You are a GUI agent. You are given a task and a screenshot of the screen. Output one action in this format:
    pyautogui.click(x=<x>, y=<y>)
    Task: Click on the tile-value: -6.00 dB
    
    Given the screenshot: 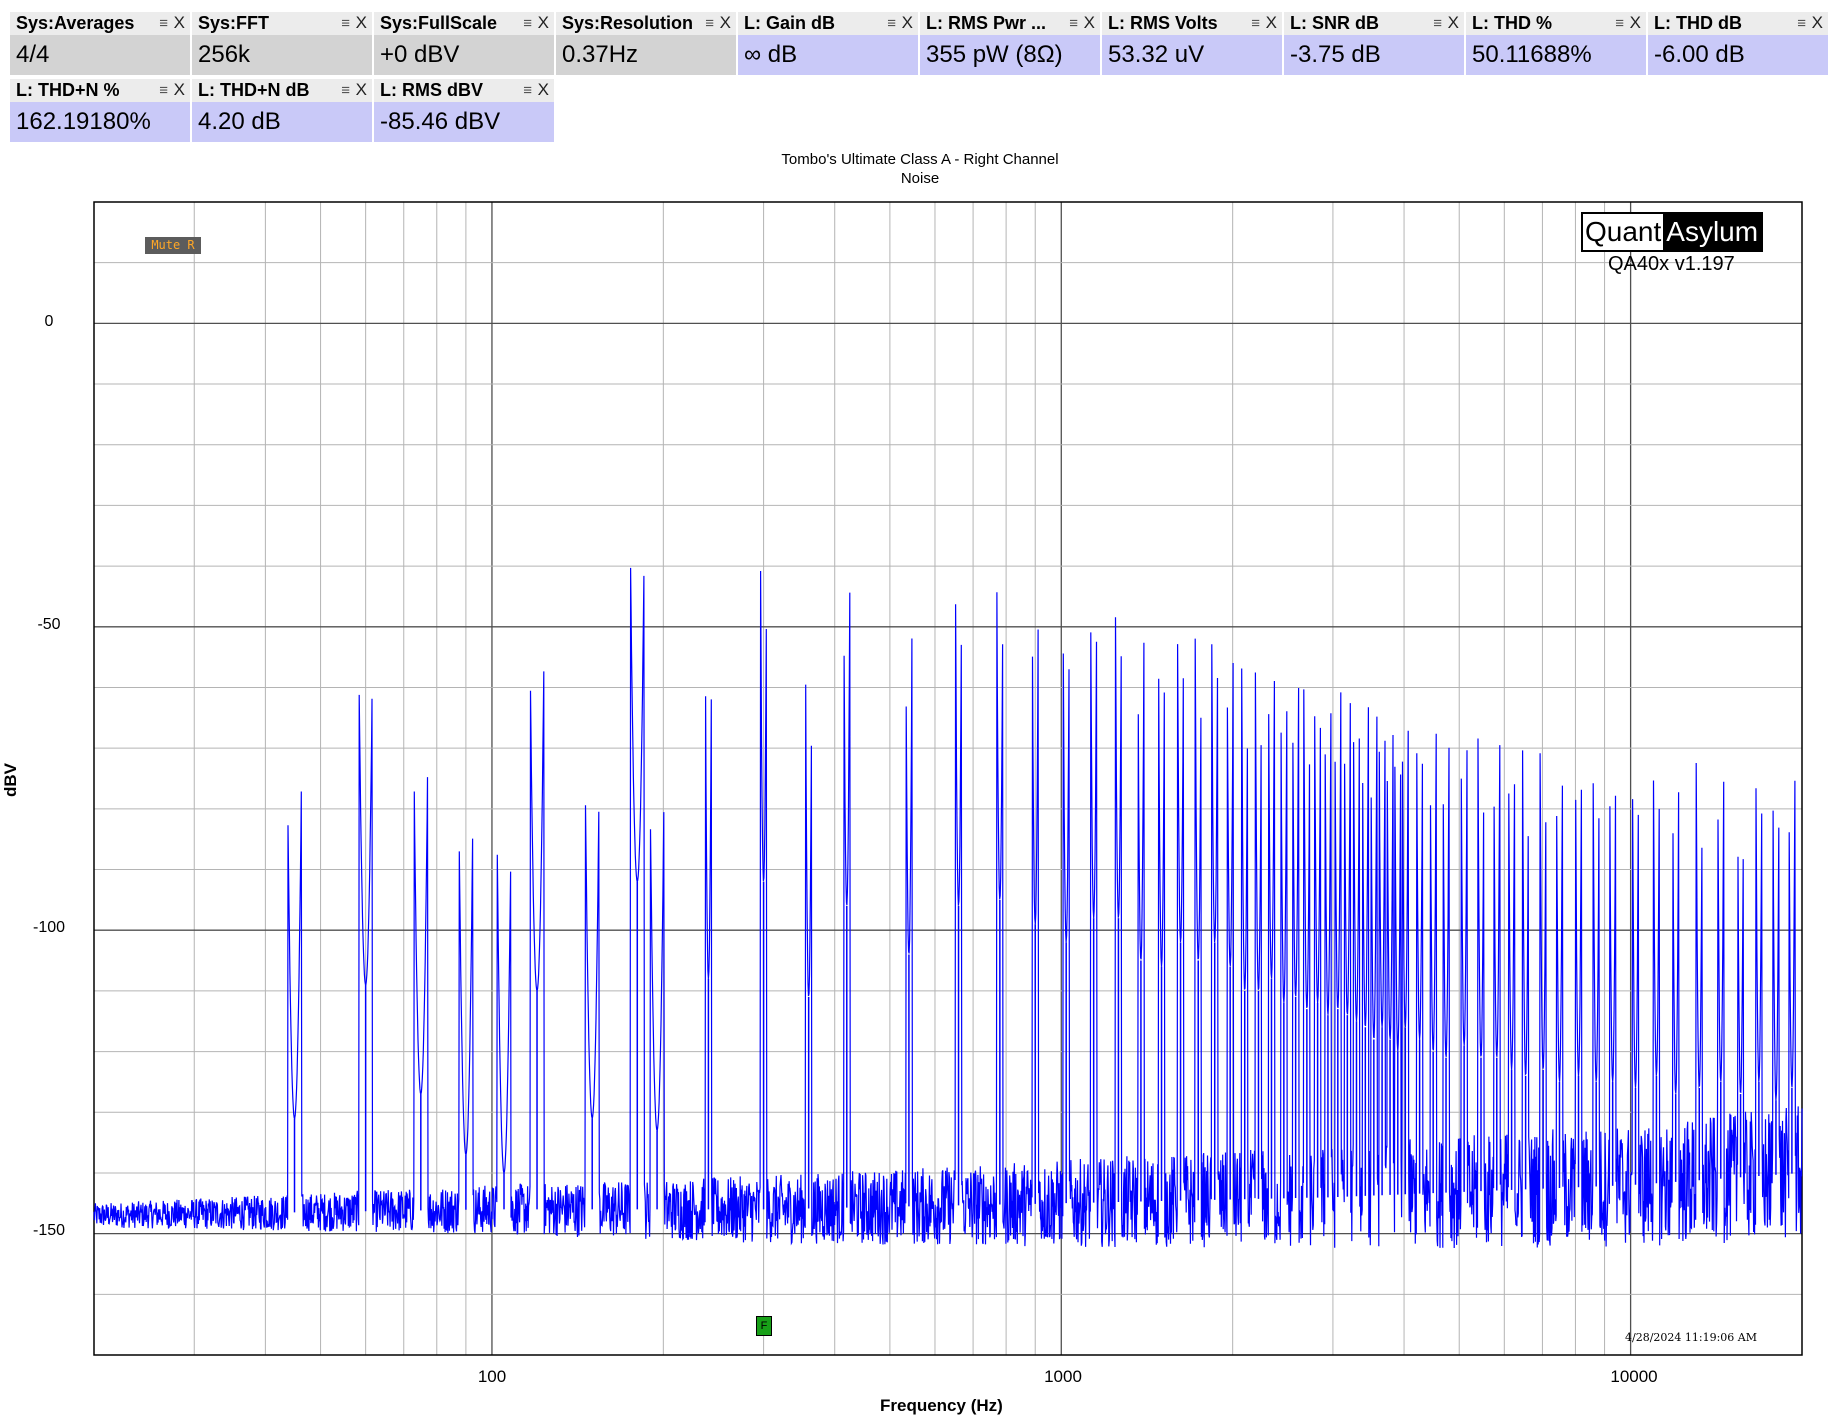 What is the action you would take?
    pyautogui.click(x=1738, y=55)
    